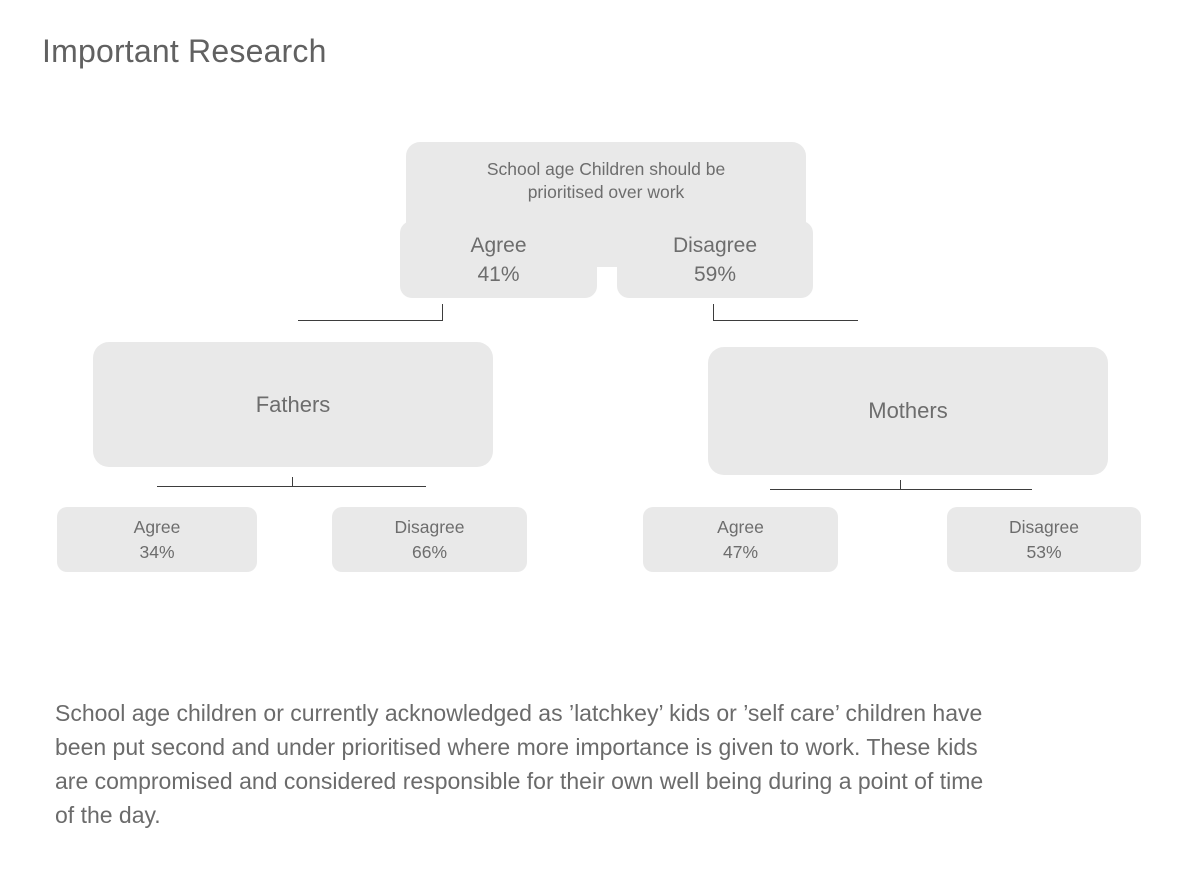 This screenshot has width=1200, height=874. I want to click on connector-fathers-tick, so click(292, 482).